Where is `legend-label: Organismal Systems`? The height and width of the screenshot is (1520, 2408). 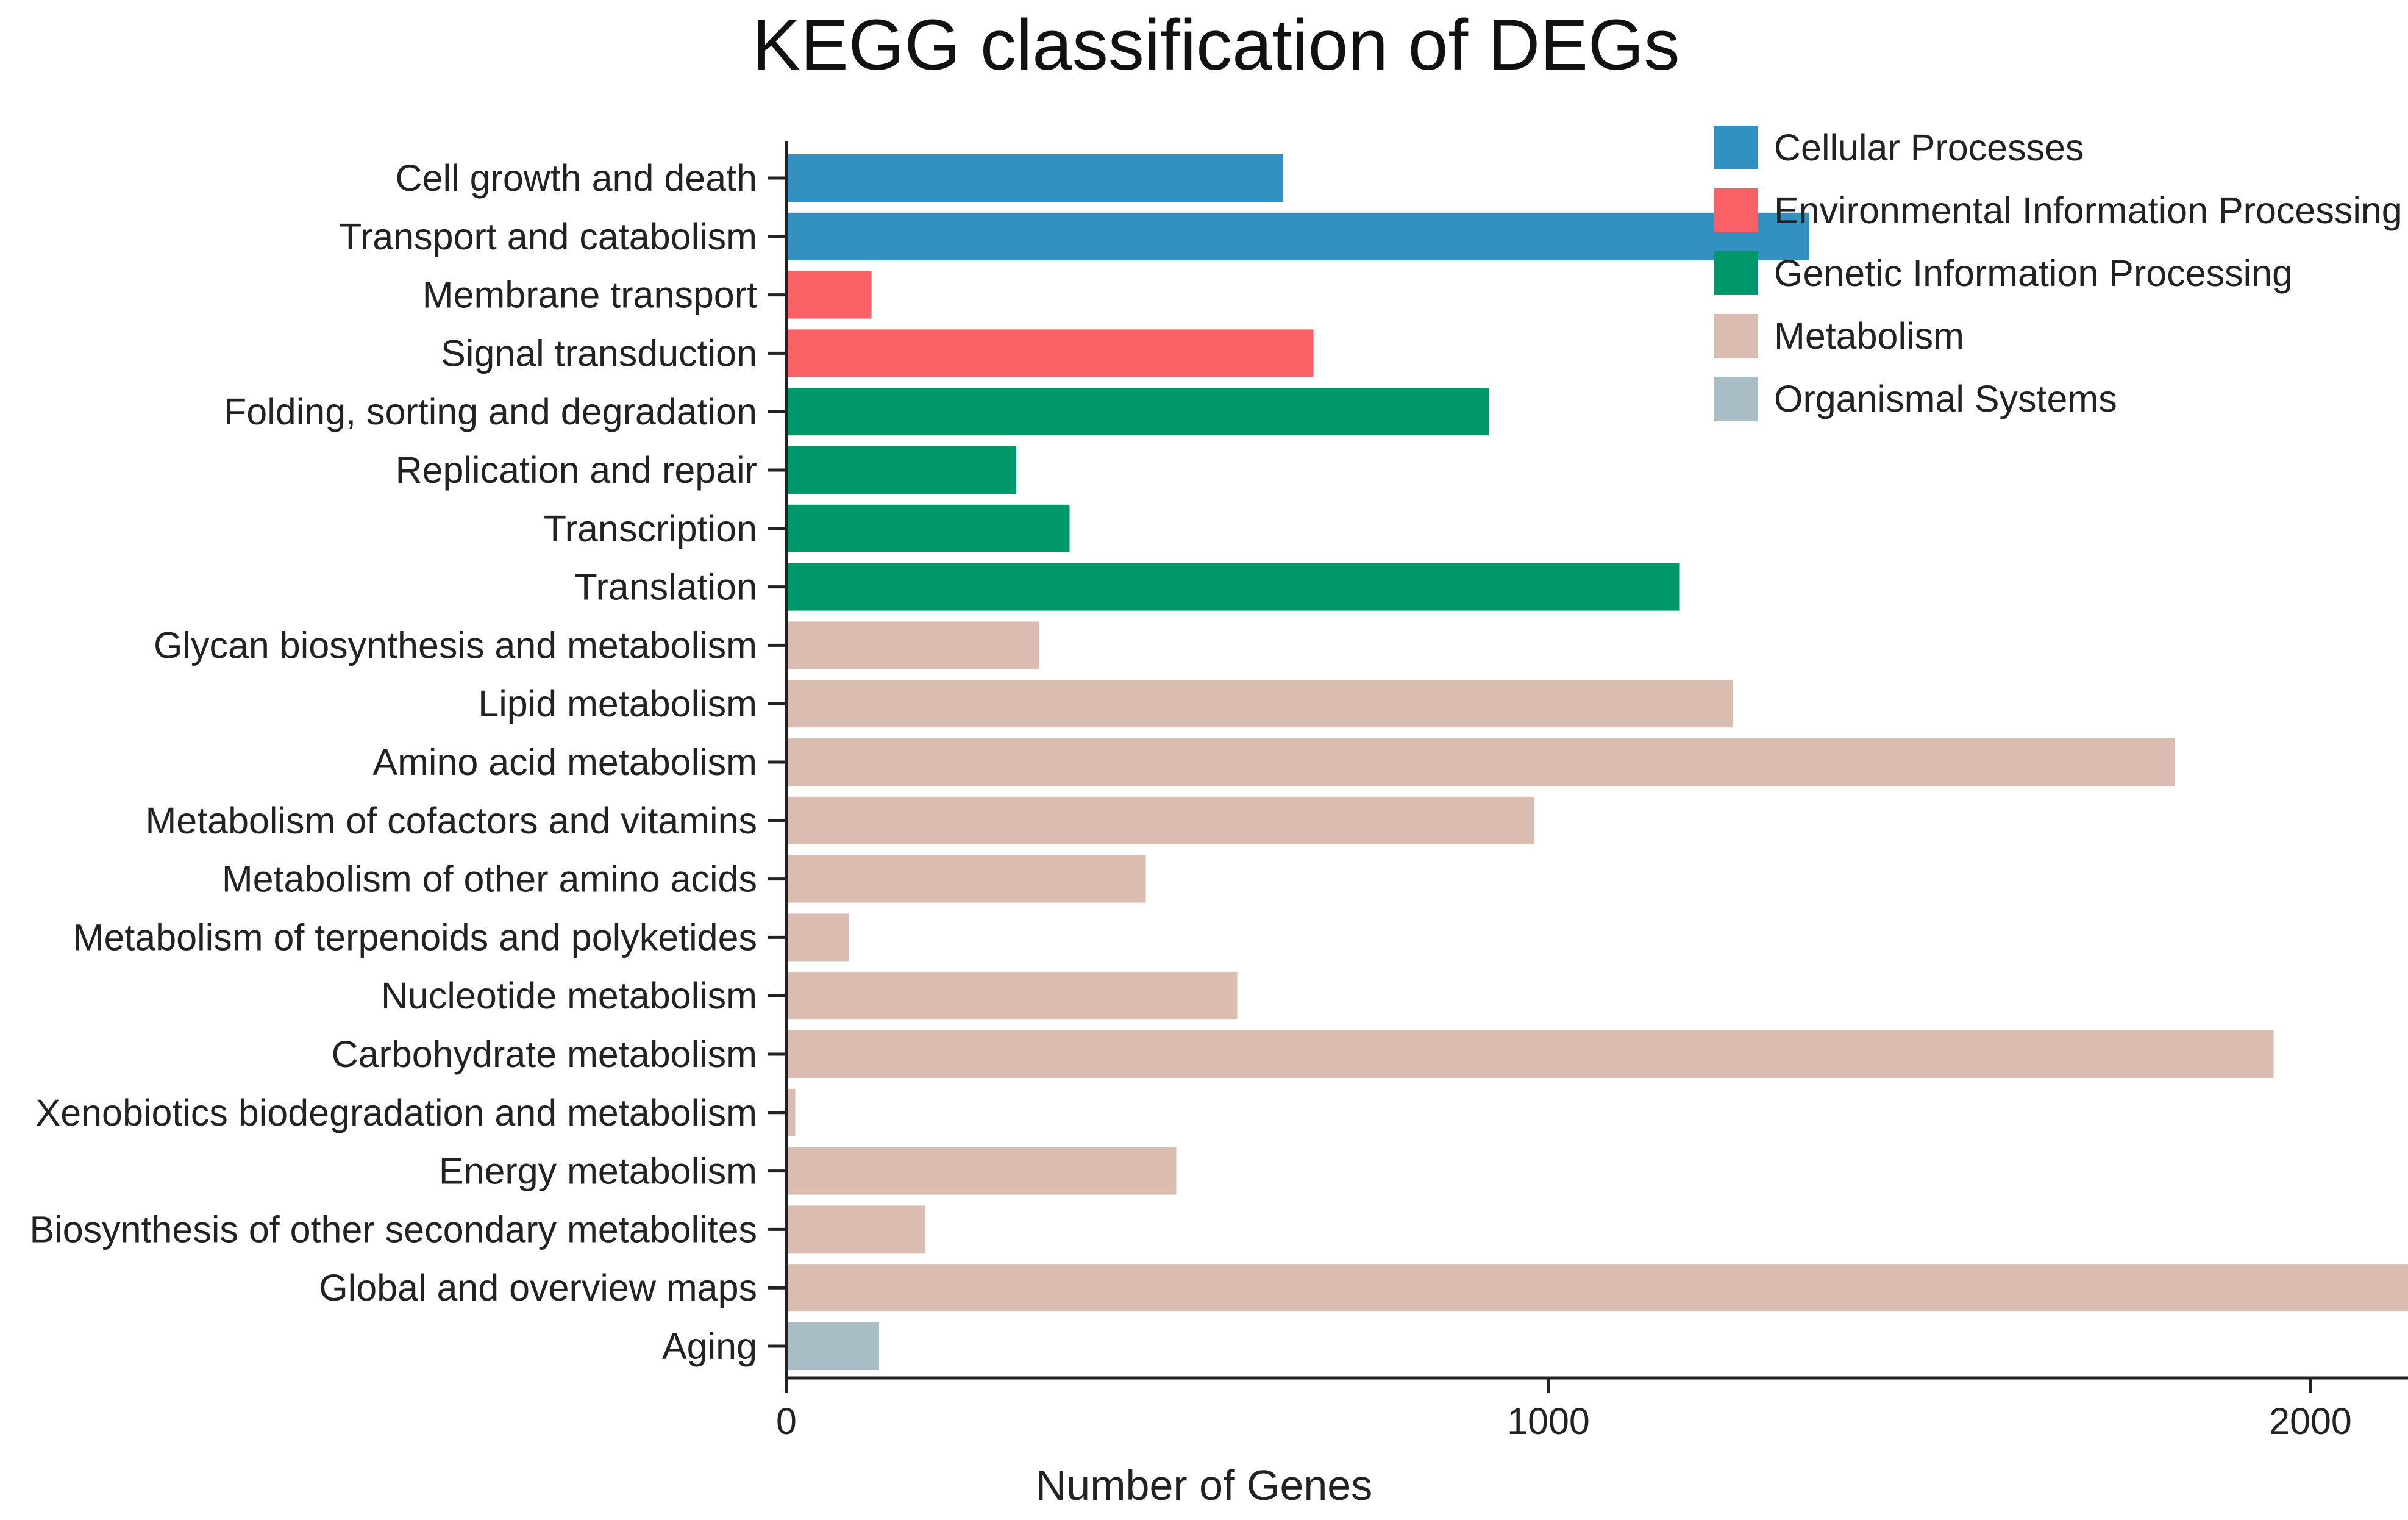 legend-label: Organismal Systems is located at coordinates (1945, 398).